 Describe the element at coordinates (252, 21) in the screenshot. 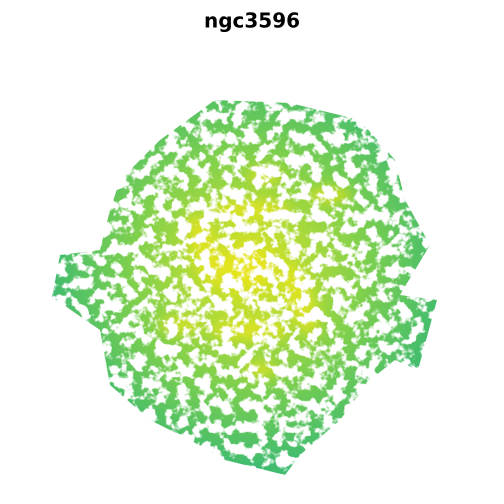

I see `title: ngc3596` at that location.